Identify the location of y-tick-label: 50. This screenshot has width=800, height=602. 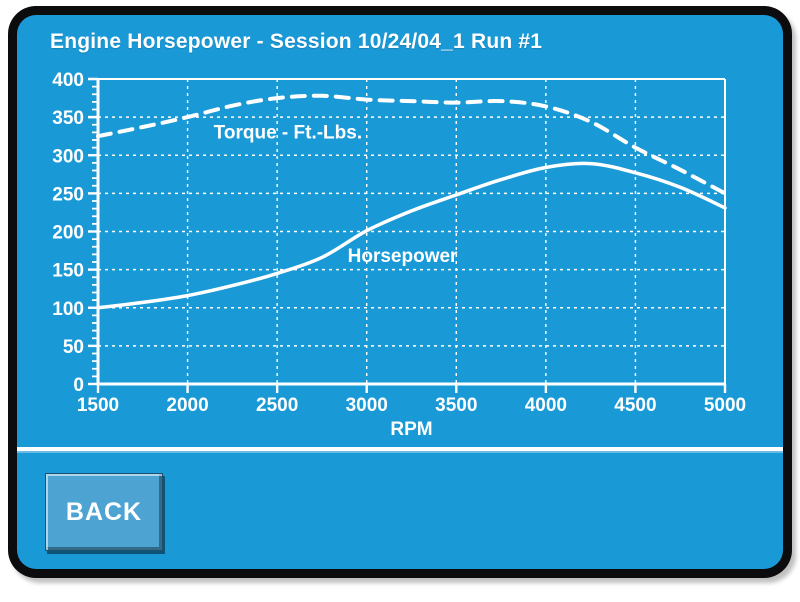
(73, 347).